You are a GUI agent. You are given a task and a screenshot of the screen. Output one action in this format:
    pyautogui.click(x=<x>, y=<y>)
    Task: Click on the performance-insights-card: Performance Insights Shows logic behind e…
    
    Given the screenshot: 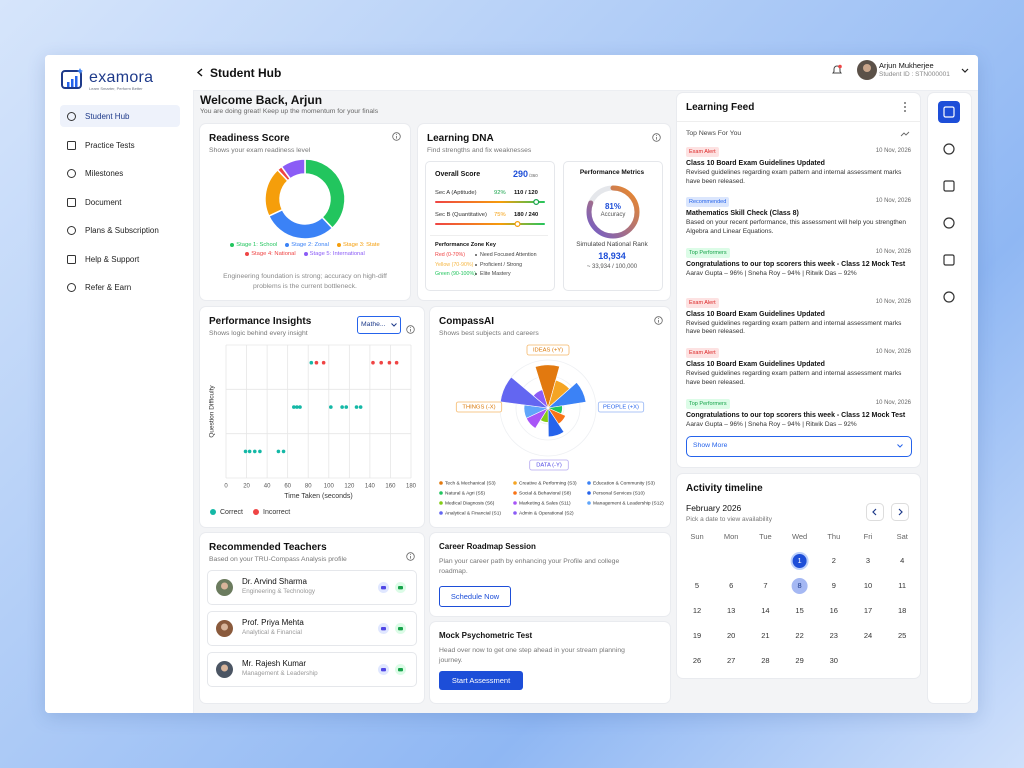 What is the action you would take?
    pyautogui.click(x=312, y=417)
    